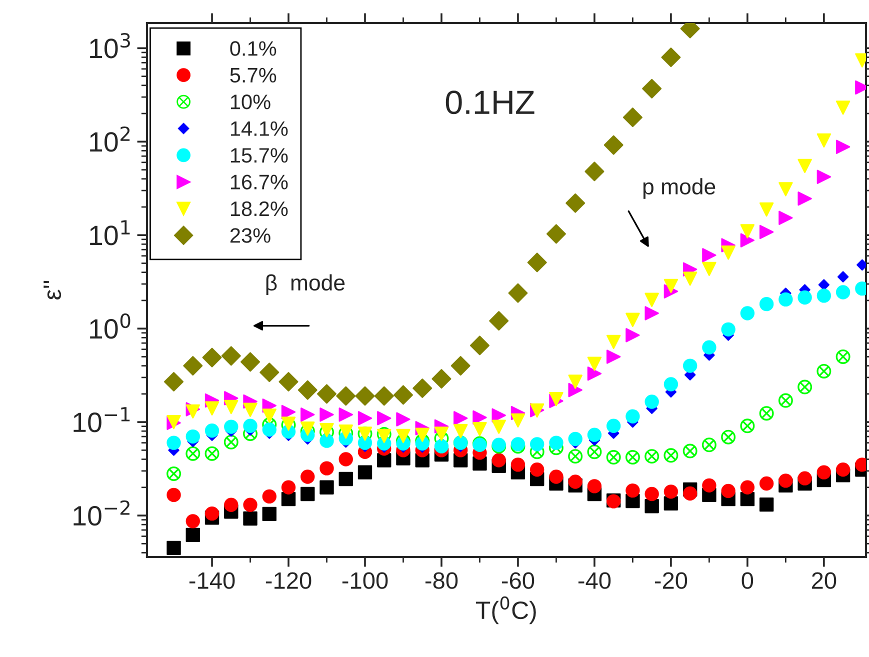  Describe the element at coordinates (679, 188) in the screenshot. I see `annotation: p mode` at that location.